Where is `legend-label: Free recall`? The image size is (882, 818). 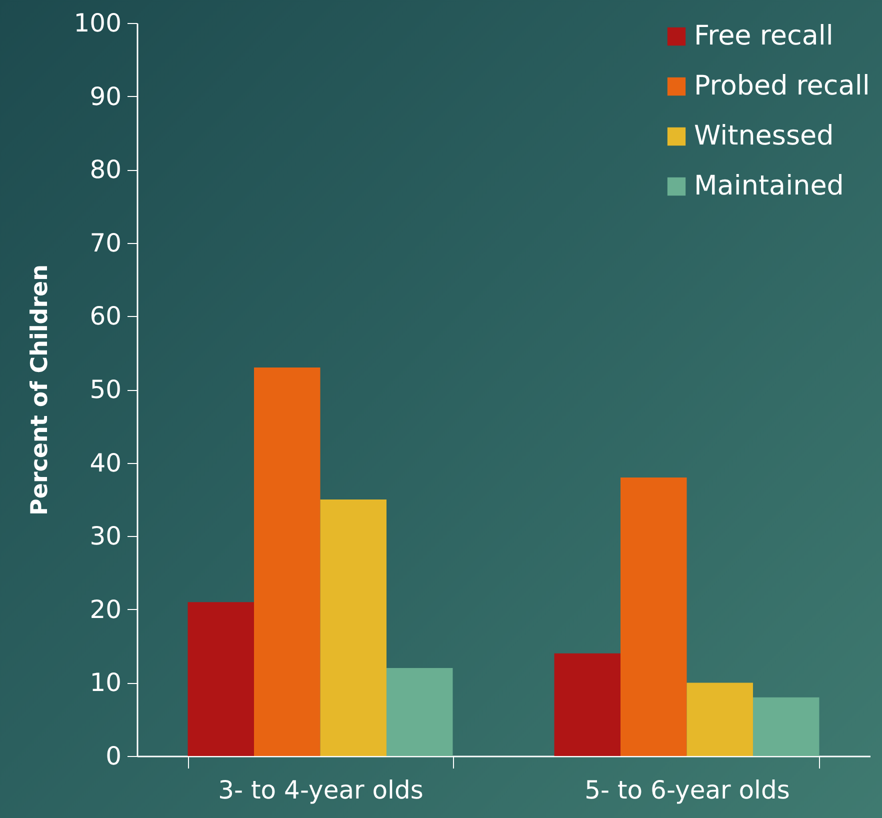
legend-label: Free recall is located at coordinates (764, 36).